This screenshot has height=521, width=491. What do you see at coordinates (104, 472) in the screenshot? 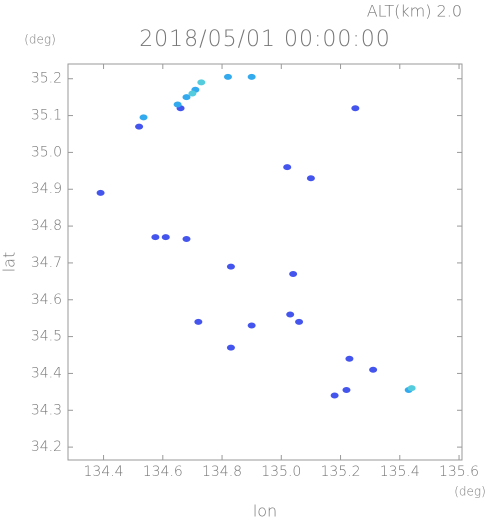
I see `x-tick-label: 134.4` at bounding box center [104, 472].